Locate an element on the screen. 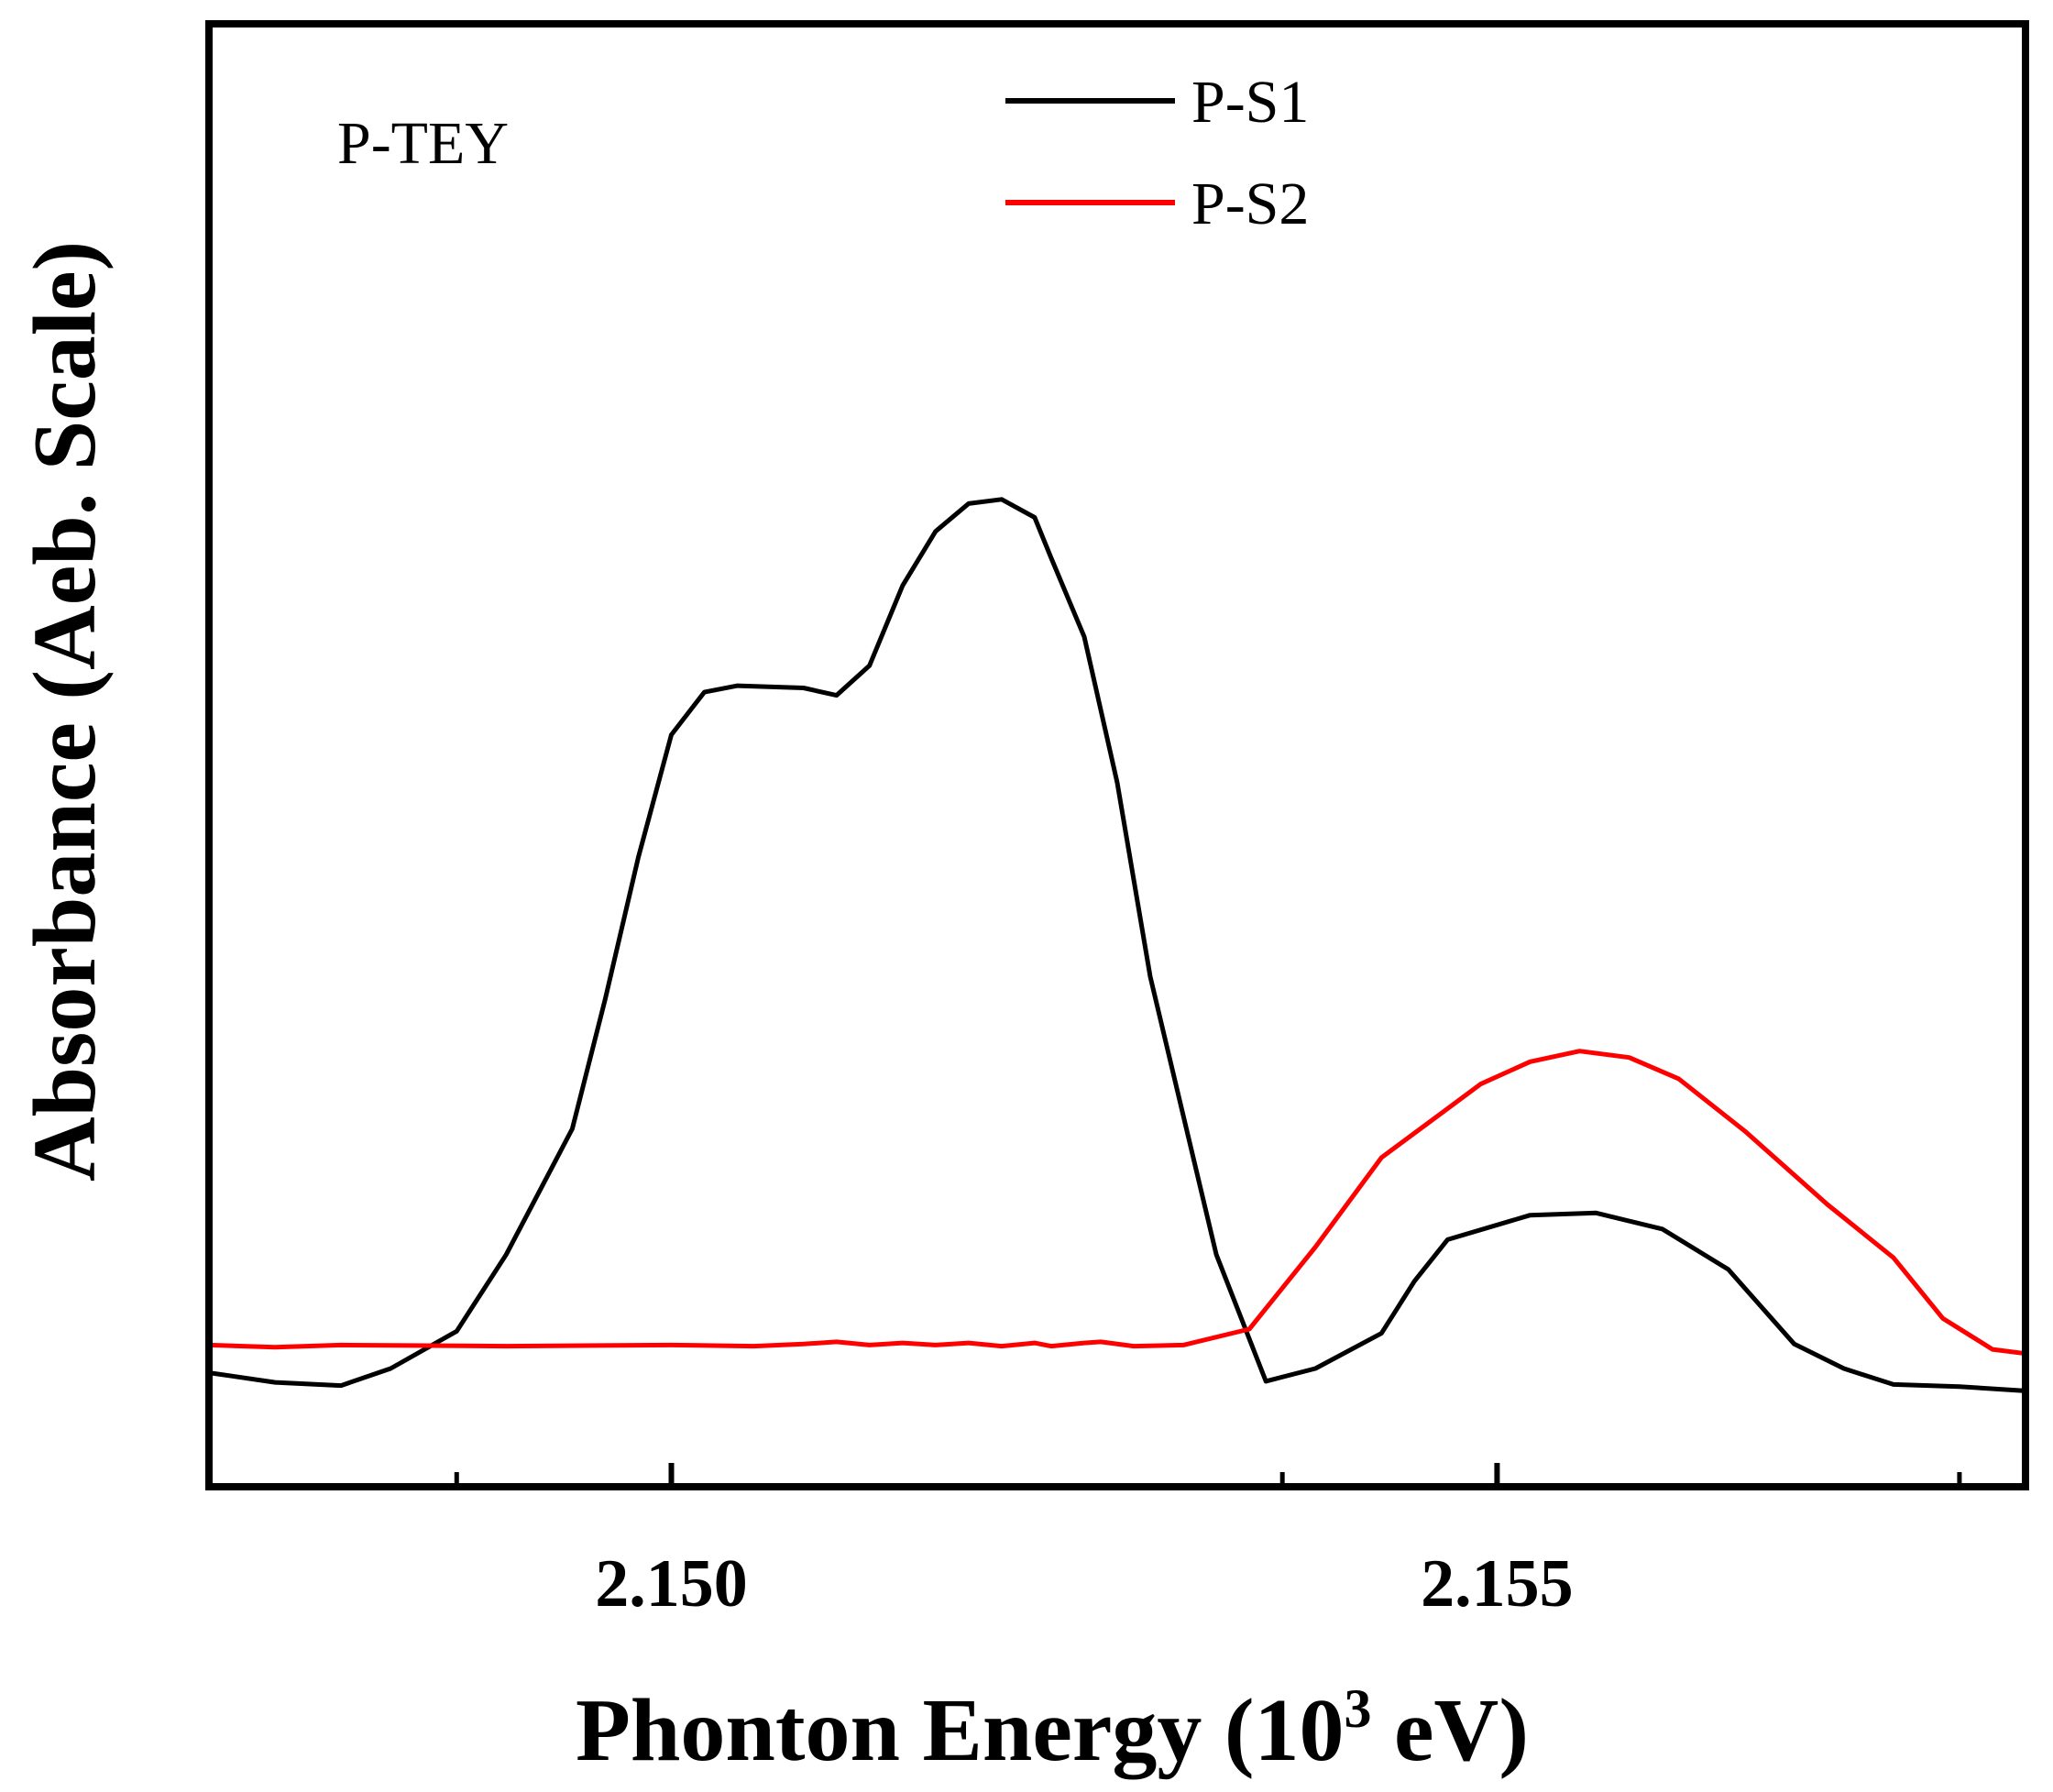 The height and width of the screenshot is (1792, 2053). annotation-p-tey: P-TEY is located at coordinates (423, 143).